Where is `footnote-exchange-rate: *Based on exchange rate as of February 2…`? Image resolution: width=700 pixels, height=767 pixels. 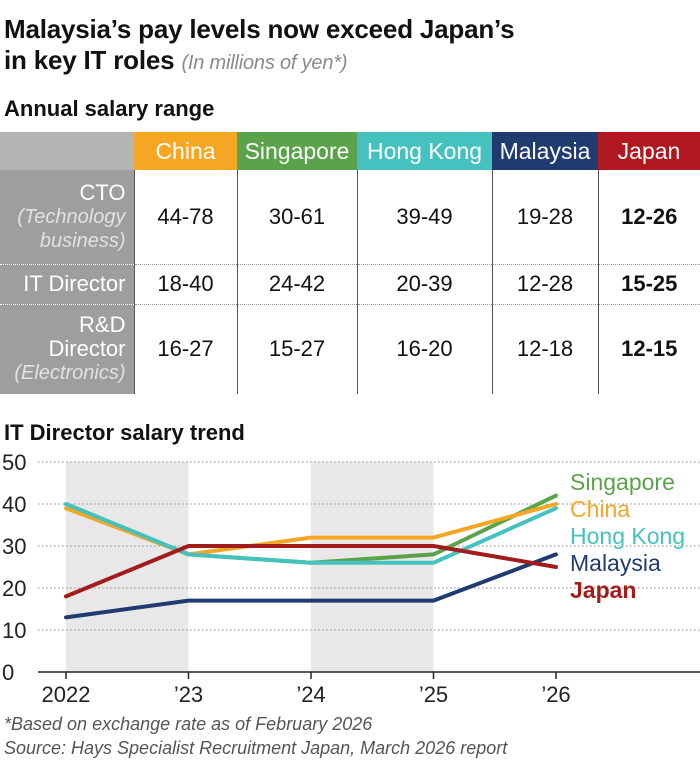 footnote-exchange-rate: *Based on exchange rate as of February 2… is located at coordinates (188, 724).